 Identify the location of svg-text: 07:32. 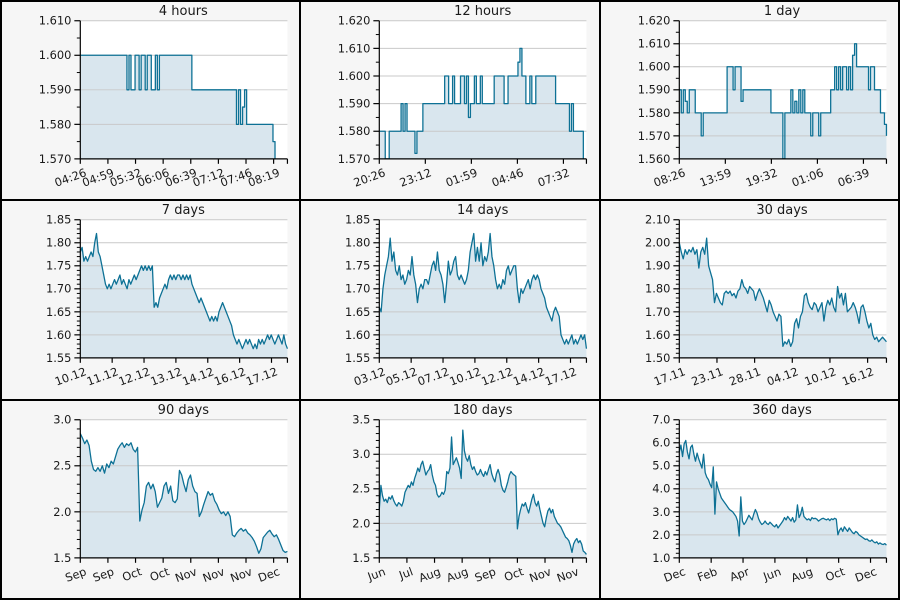
(554, 177).